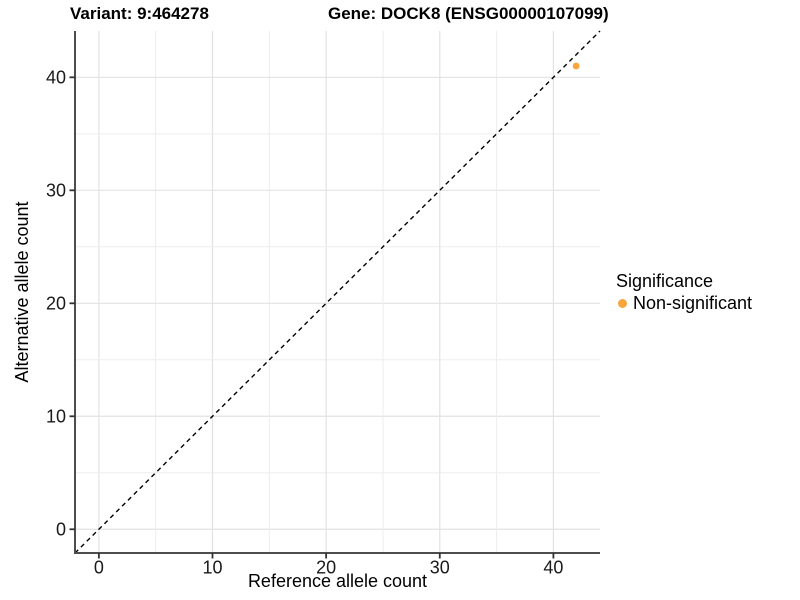 The width and height of the screenshot is (800, 600). I want to click on y-tick-label-40: 40, so click(56, 78).